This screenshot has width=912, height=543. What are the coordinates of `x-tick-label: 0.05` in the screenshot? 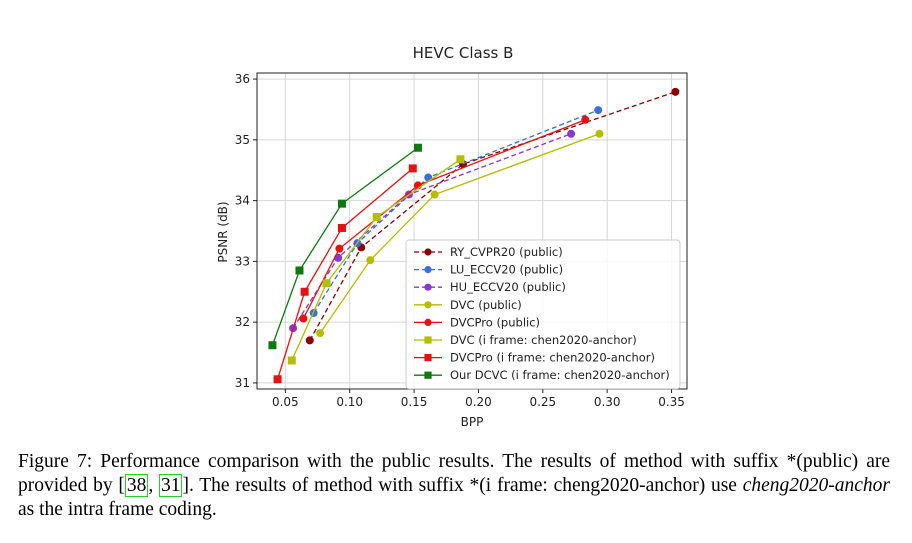 It's located at (285, 402).